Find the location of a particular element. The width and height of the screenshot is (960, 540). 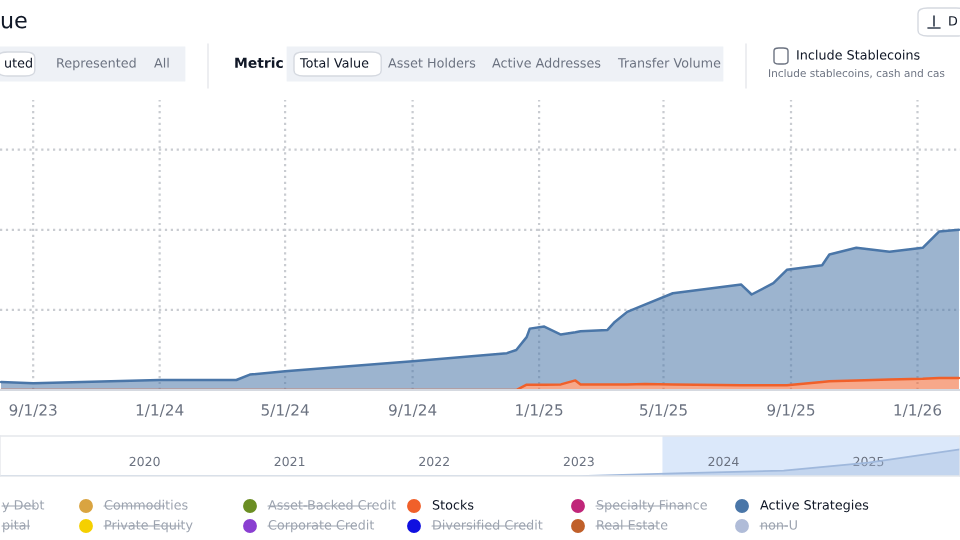

chart-title: ue is located at coordinates (14, 22).